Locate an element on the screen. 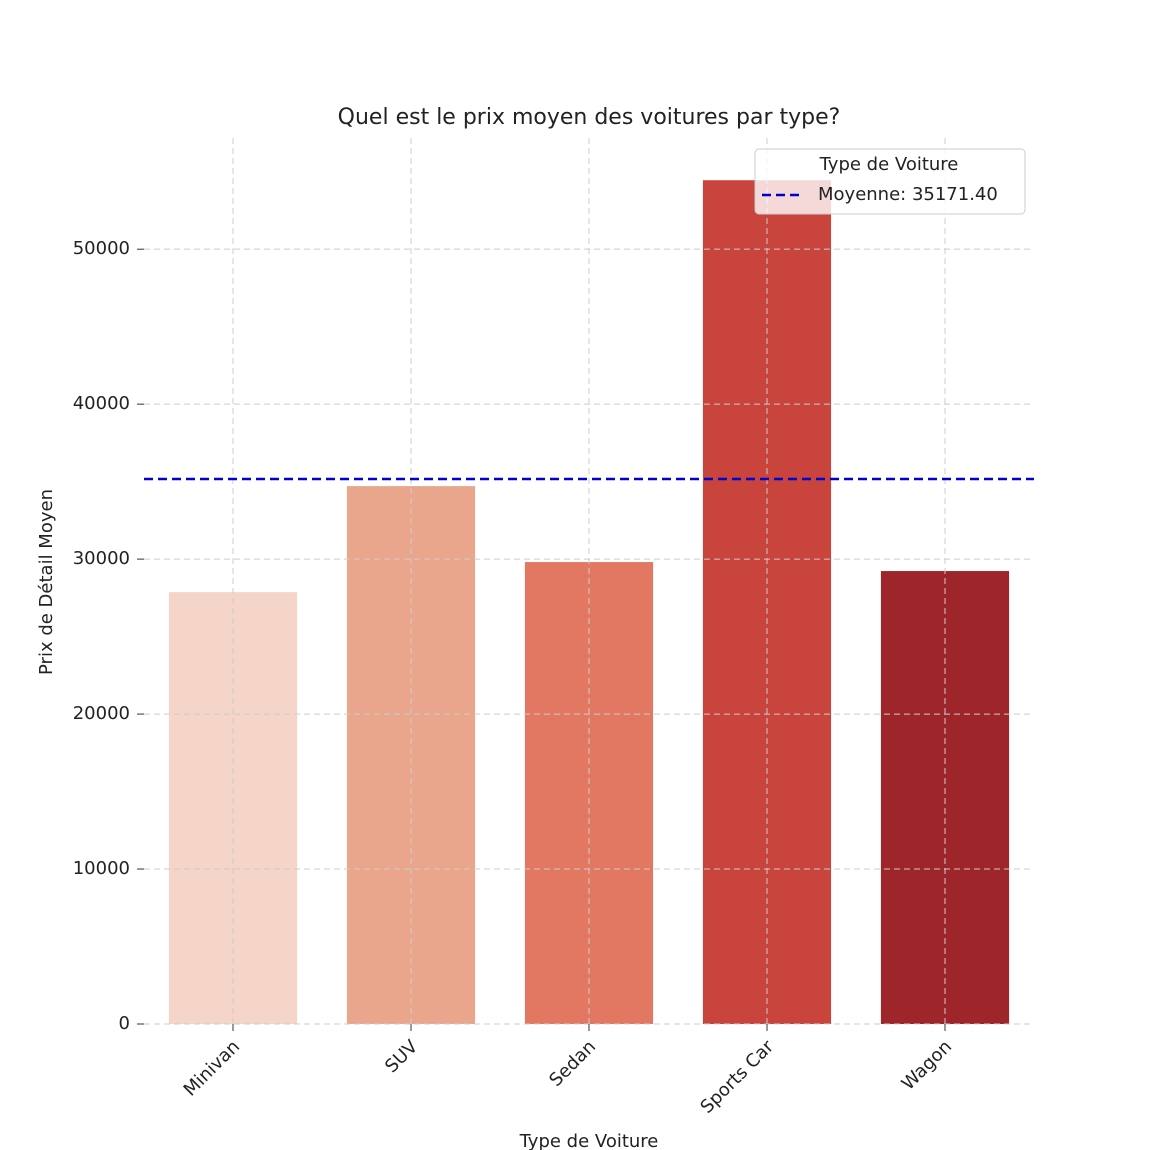 The width and height of the screenshot is (1150, 1150). y-tick-label: 0 is located at coordinates (124, 1023).